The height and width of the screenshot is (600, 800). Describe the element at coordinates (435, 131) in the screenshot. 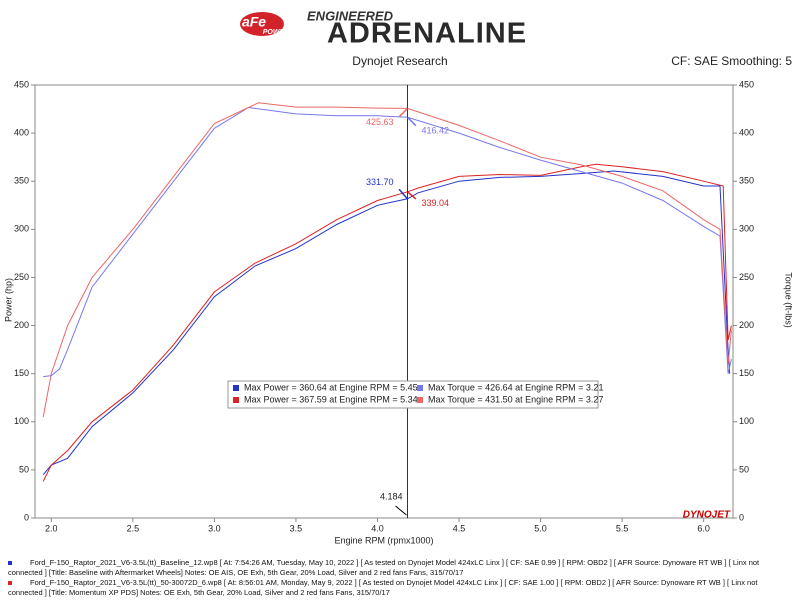

I see `annotation-label: 416.42` at that location.